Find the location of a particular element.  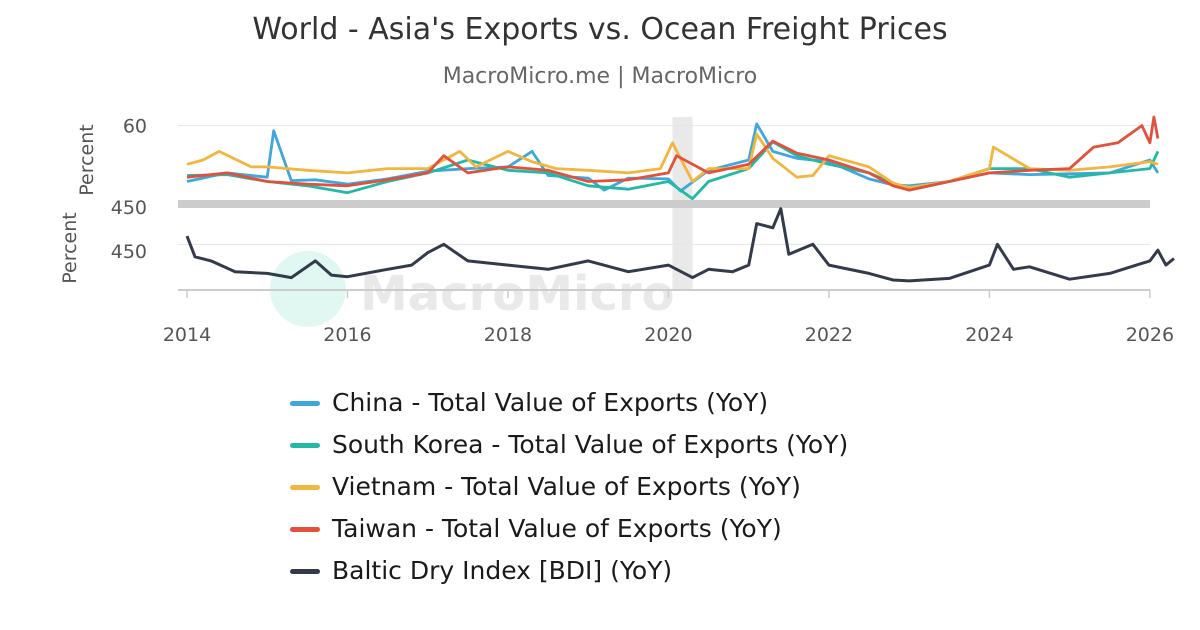

legend-swatch-bdi is located at coordinates (305, 571).